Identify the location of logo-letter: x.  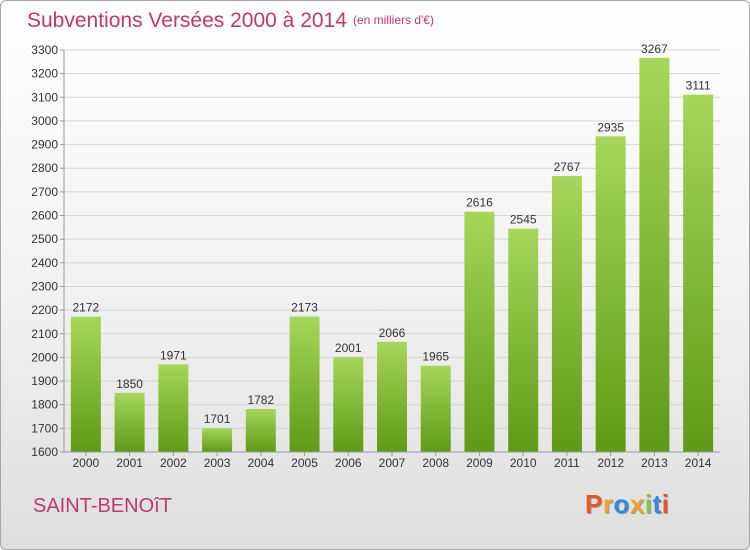
(637, 504).